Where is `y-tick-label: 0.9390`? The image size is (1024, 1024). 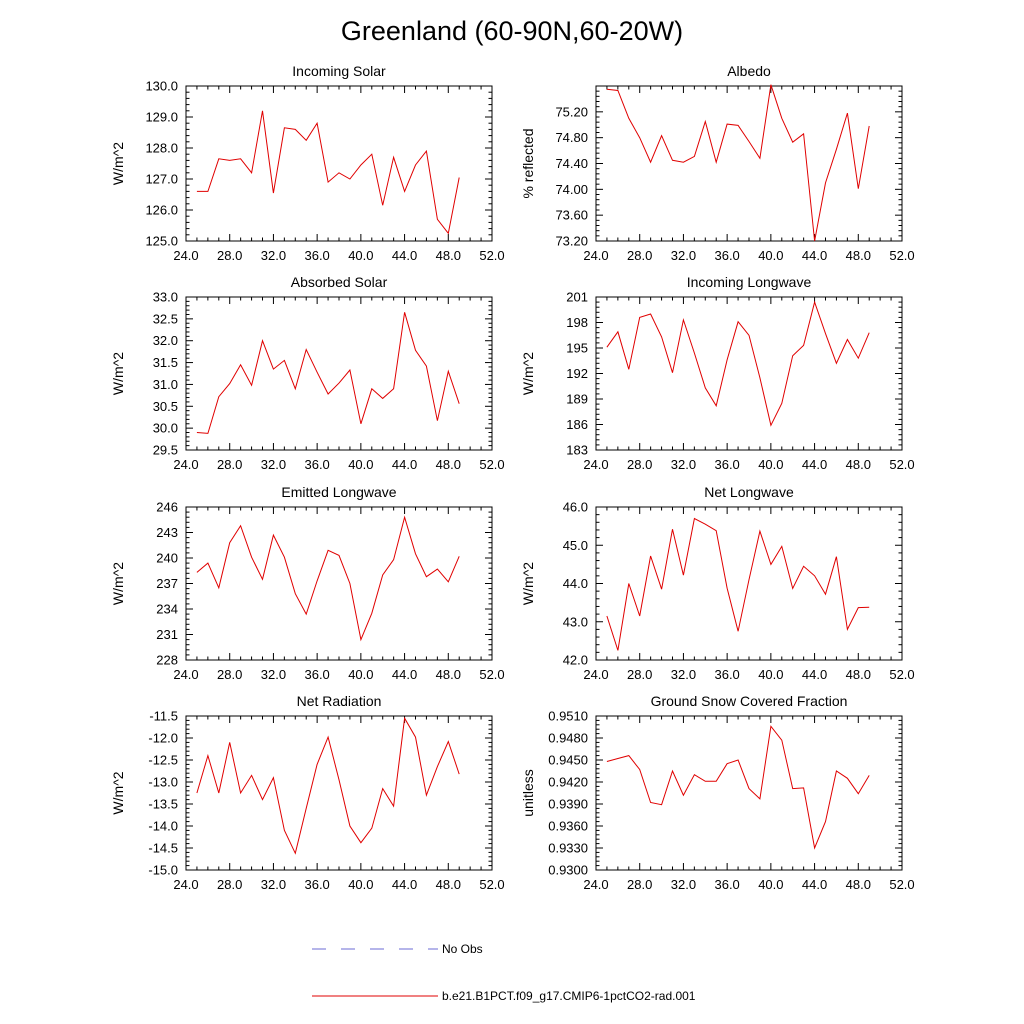 y-tick-label: 0.9390 is located at coordinates (568, 804).